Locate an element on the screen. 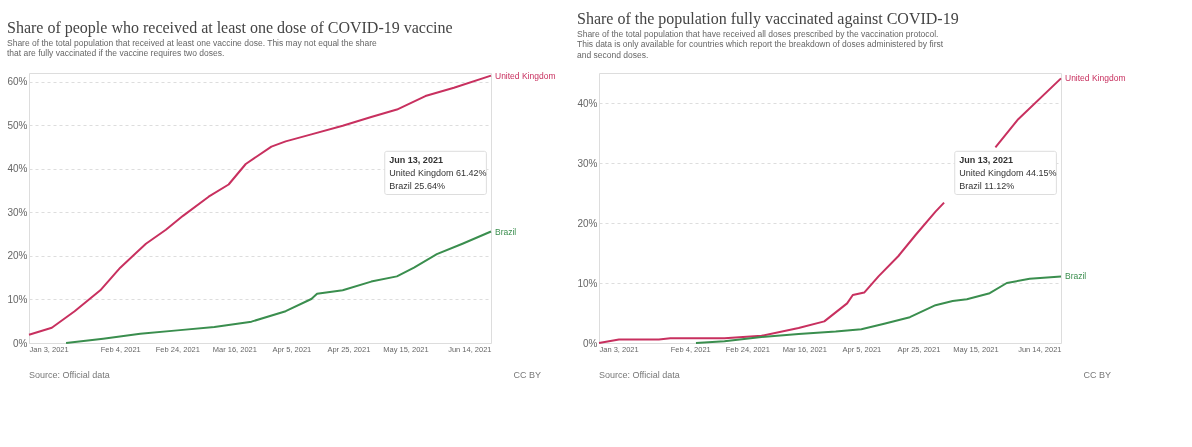 The width and height of the screenshot is (1192, 447). annotation: Brazil 11.12% is located at coordinates (987, 186).